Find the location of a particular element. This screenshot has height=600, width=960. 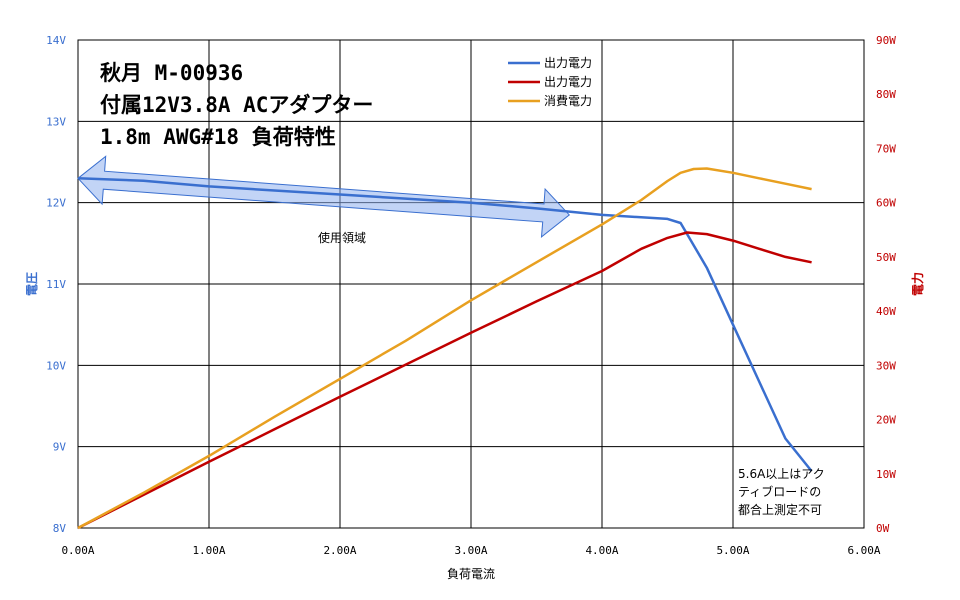

y-right-tick-label: 10W is located at coordinates (886, 474).